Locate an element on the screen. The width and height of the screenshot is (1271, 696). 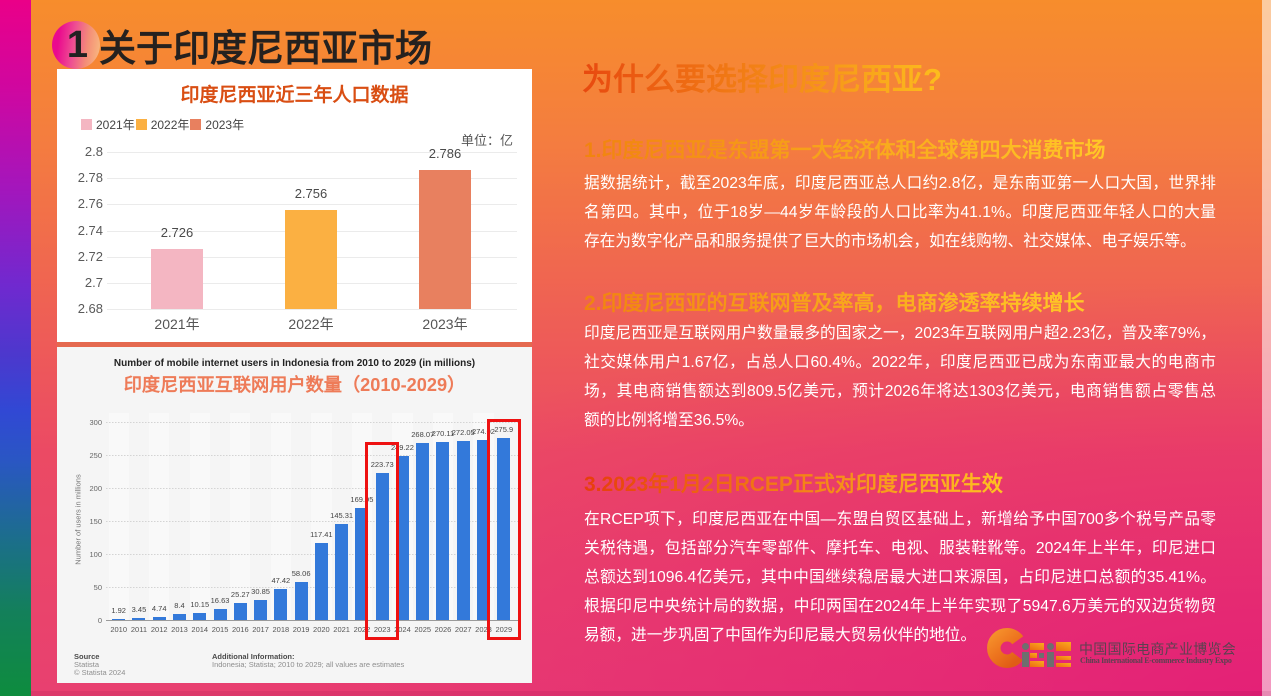
bar-value-label: 4.74 is located at coordinates (159, 608).